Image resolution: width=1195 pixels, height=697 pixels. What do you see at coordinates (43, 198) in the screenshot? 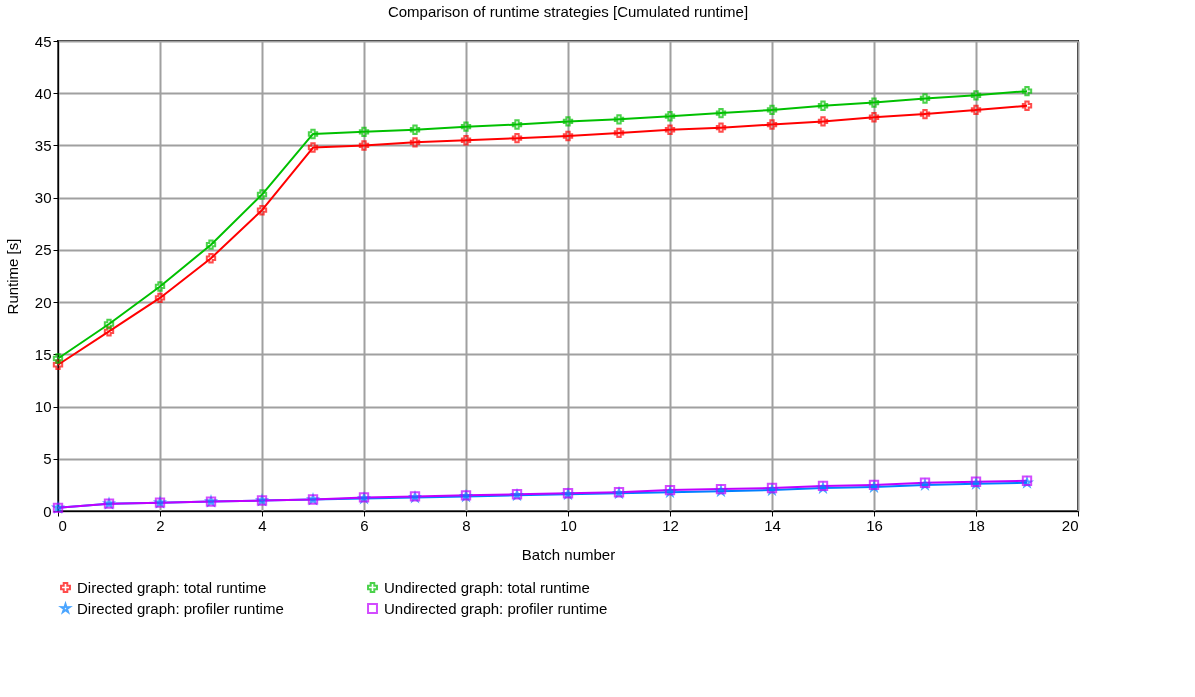
I see `y-tick-label: 30` at bounding box center [43, 198].